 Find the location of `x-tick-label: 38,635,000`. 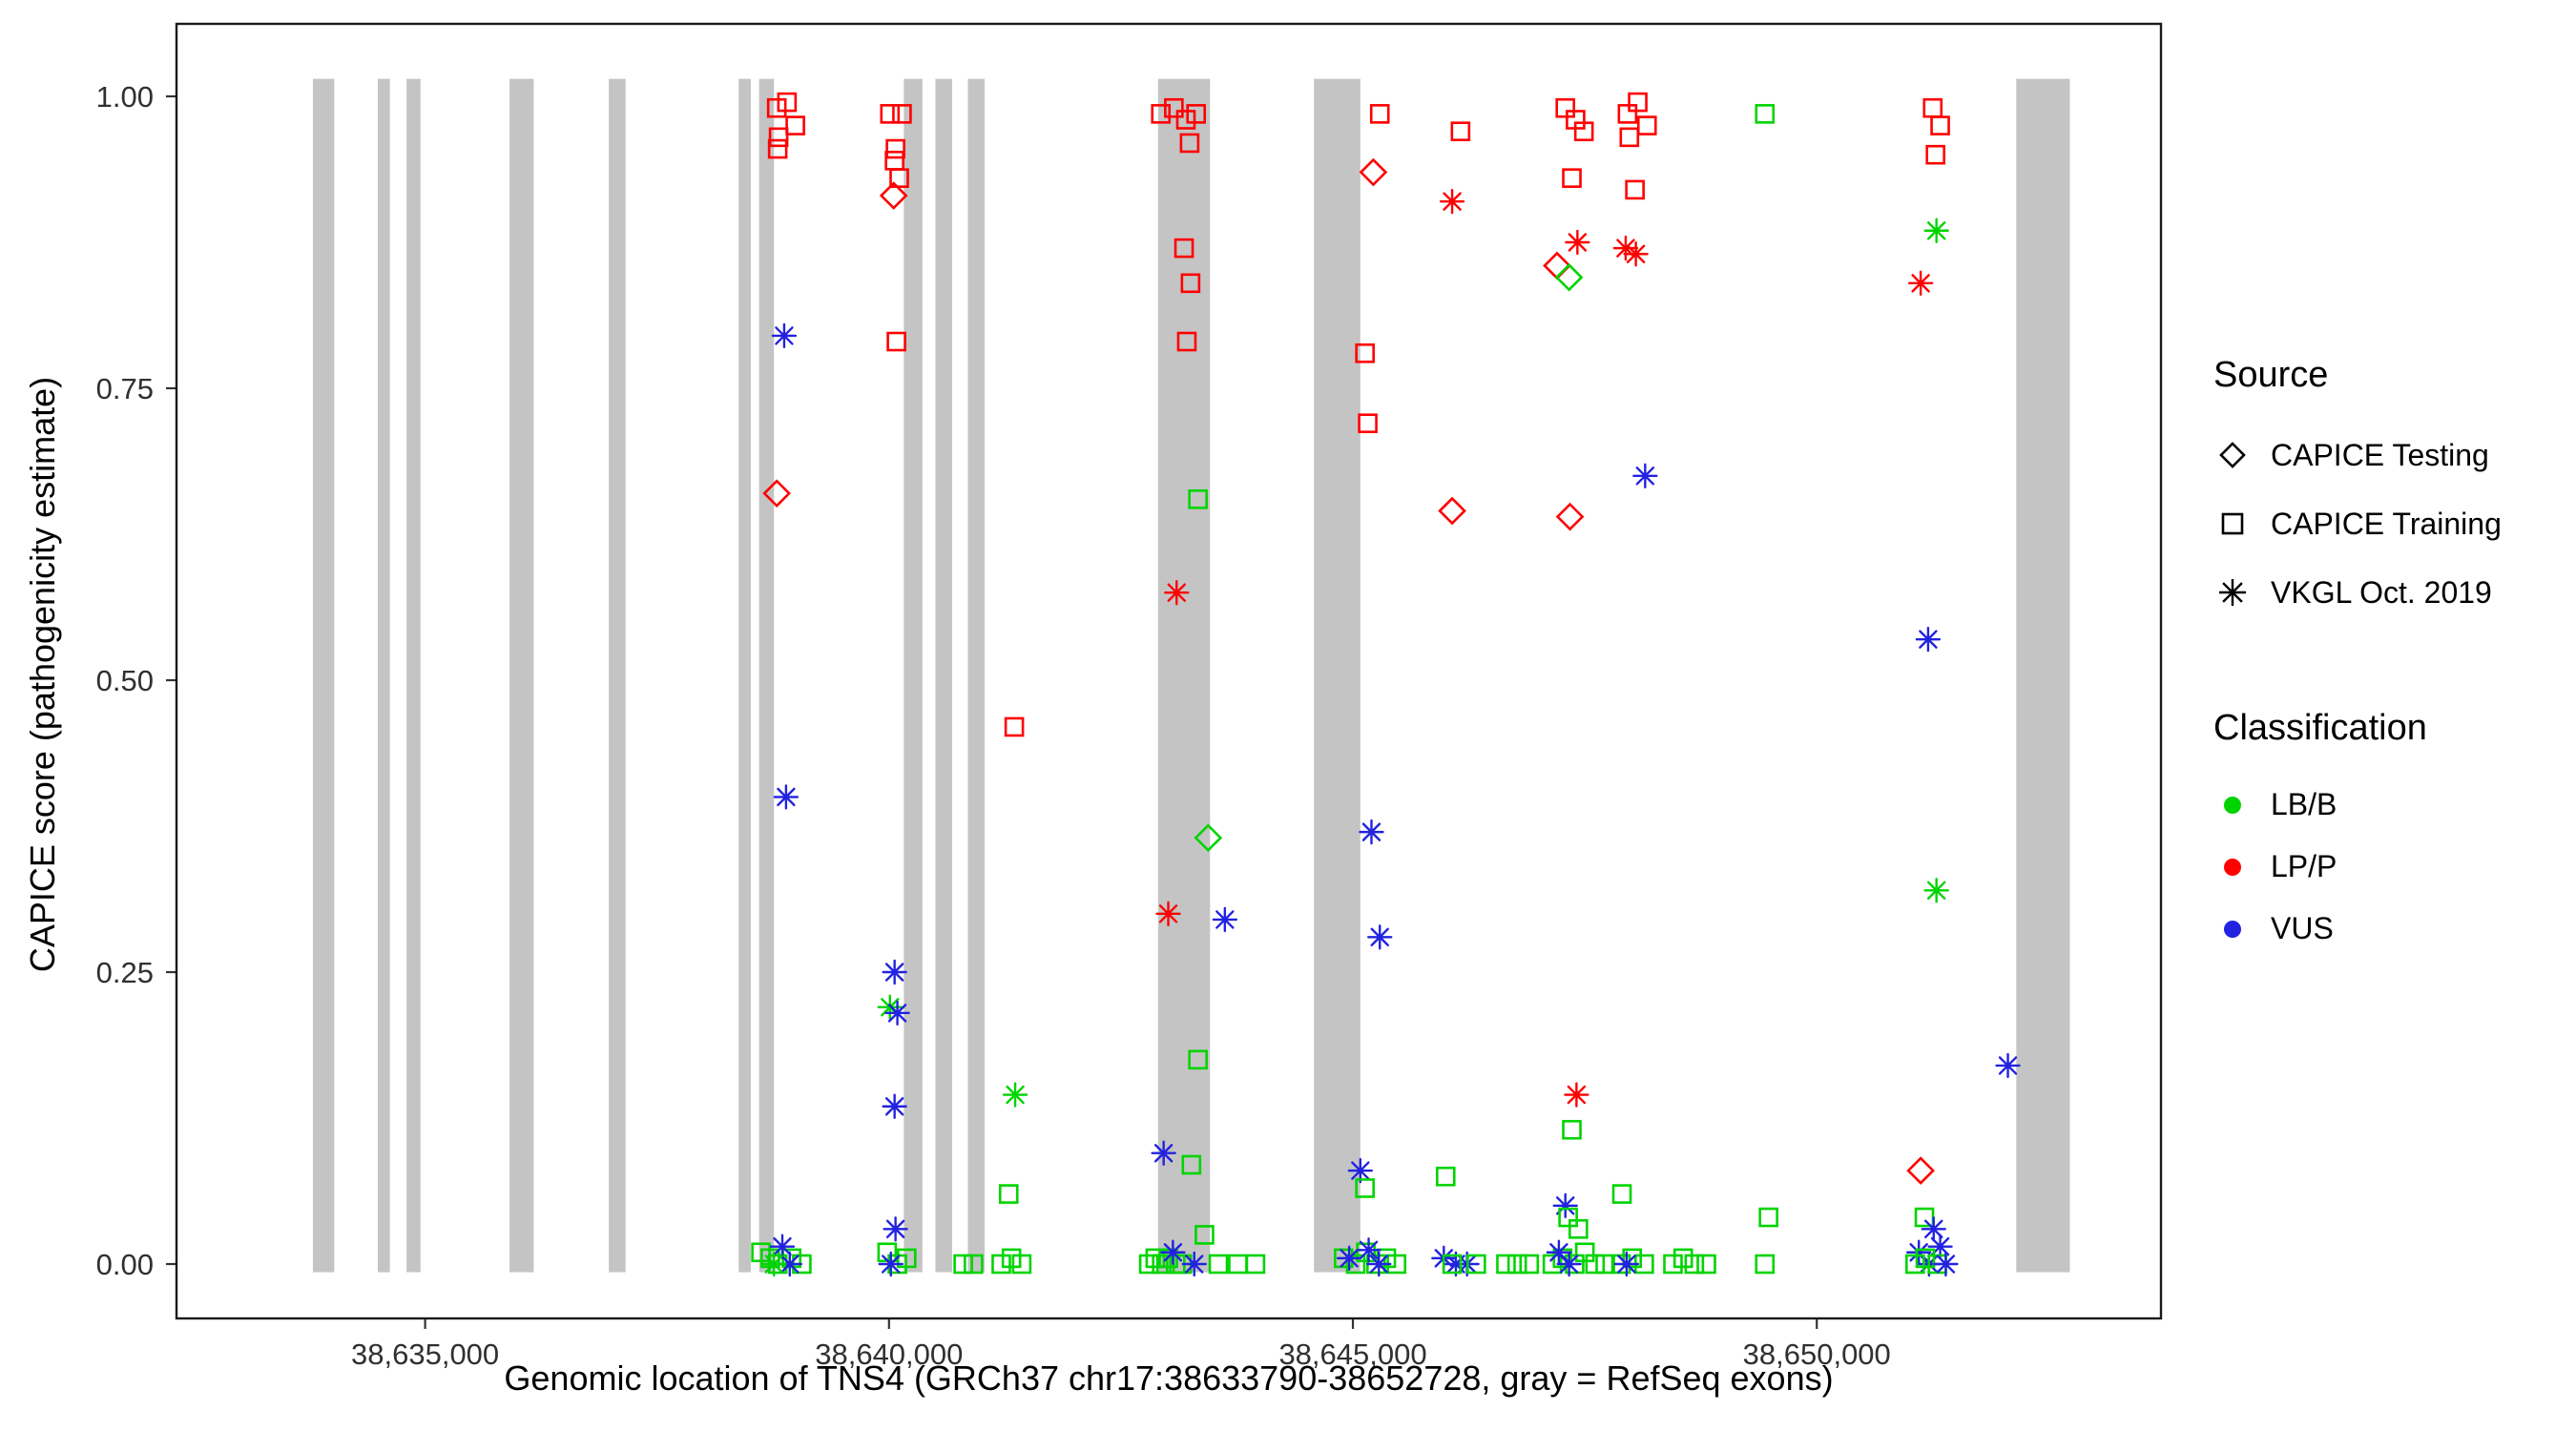

x-tick-label: 38,635,000 is located at coordinates (425, 1354).